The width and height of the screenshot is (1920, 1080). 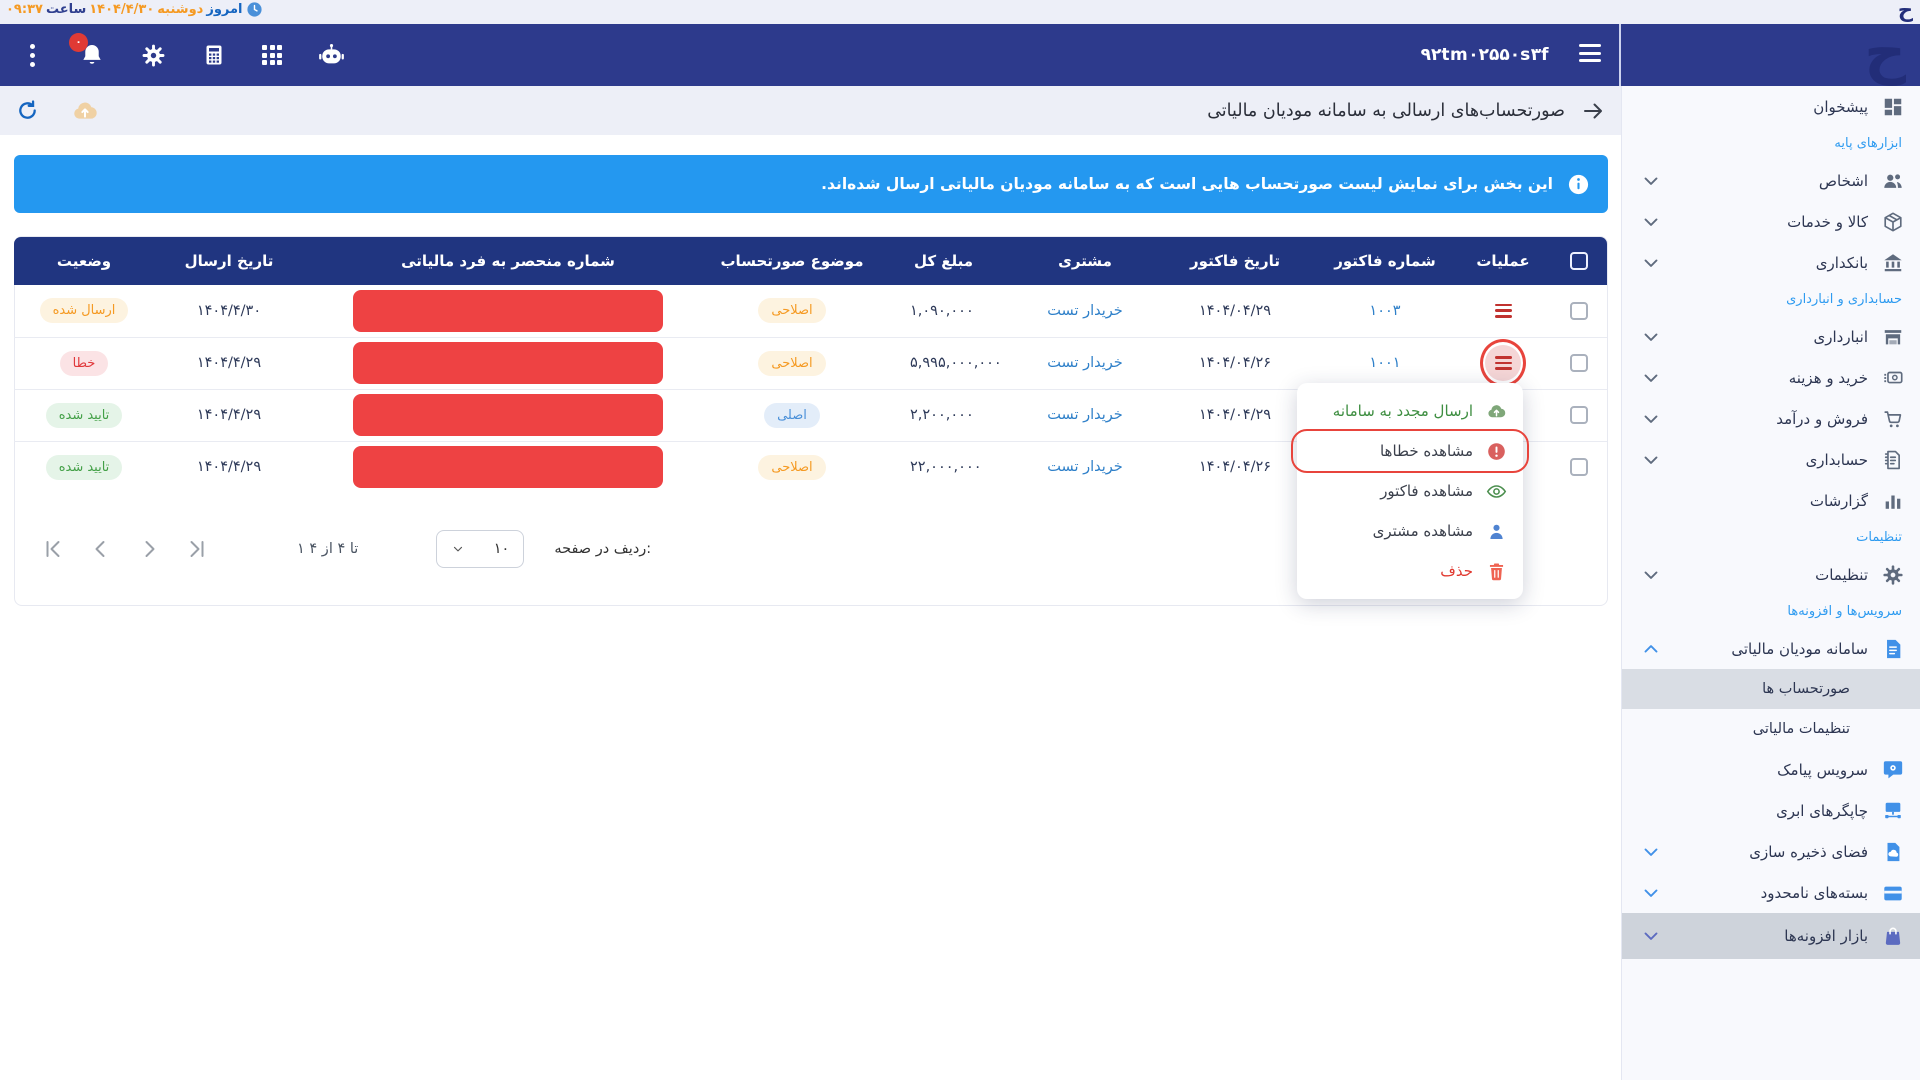 What do you see at coordinates (943, 362) in the screenshot?
I see `total-amount: ۵,۹۹۵,۰۰۰,۰۰۰` at bounding box center [943, 362].